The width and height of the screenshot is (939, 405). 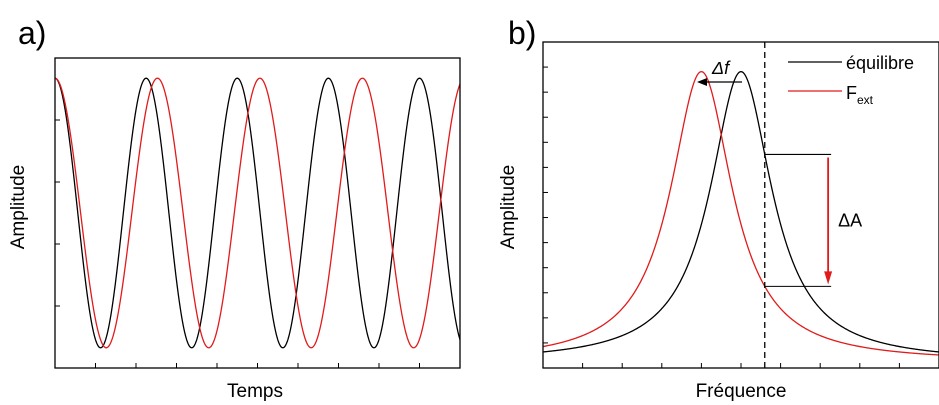 What do you see at coordinates (721, 68) in the screenshot?
I see `delta-f-label: Δf` at bounding box center [721, 68].